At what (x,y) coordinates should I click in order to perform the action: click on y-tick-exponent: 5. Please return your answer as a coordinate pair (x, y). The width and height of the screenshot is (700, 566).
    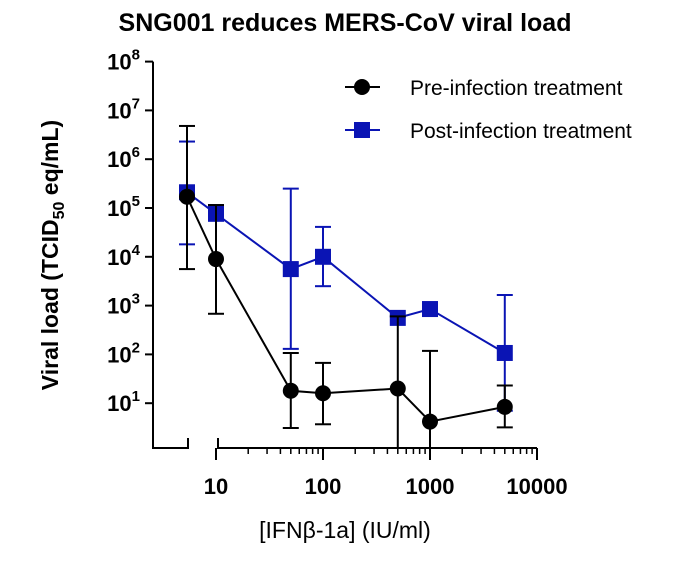
    Looking at the image, I should click on (136, 201).